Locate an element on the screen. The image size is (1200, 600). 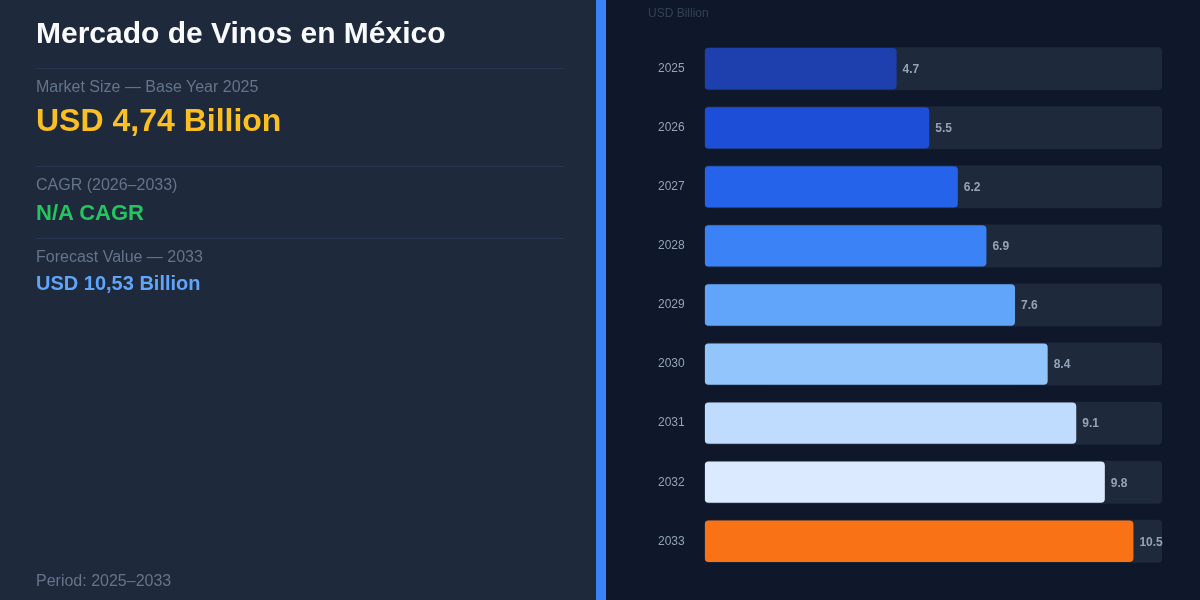
data-label: 6.2 is located at coordinates (972, 187).